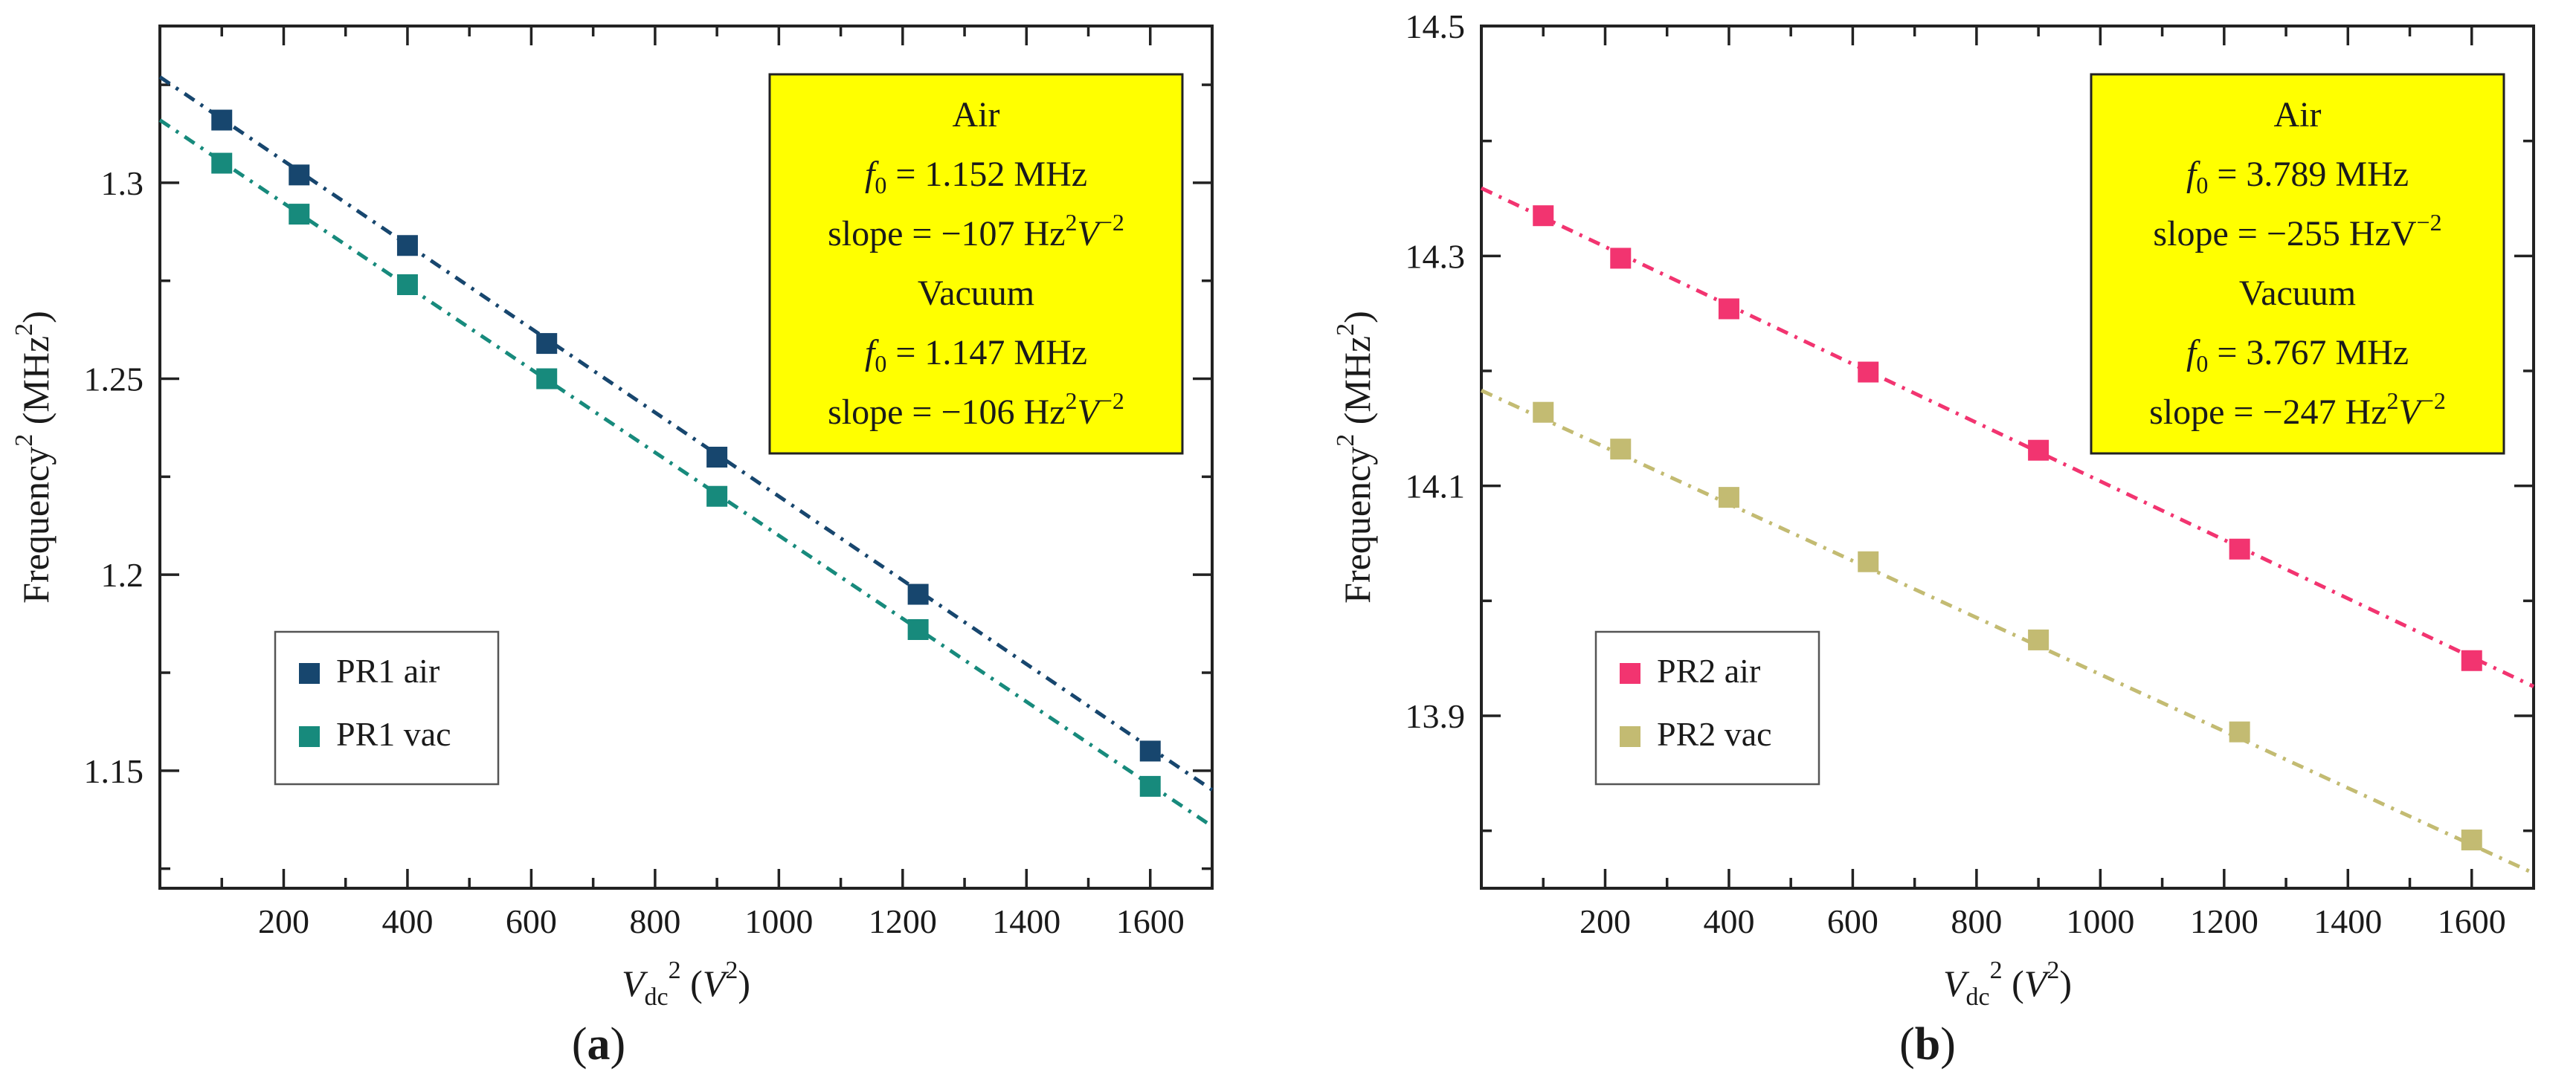  What do you see at coordinates (2297, 264) in the screenshot?
I see `panel-b-info-box` at bounding box center [2297, 264].